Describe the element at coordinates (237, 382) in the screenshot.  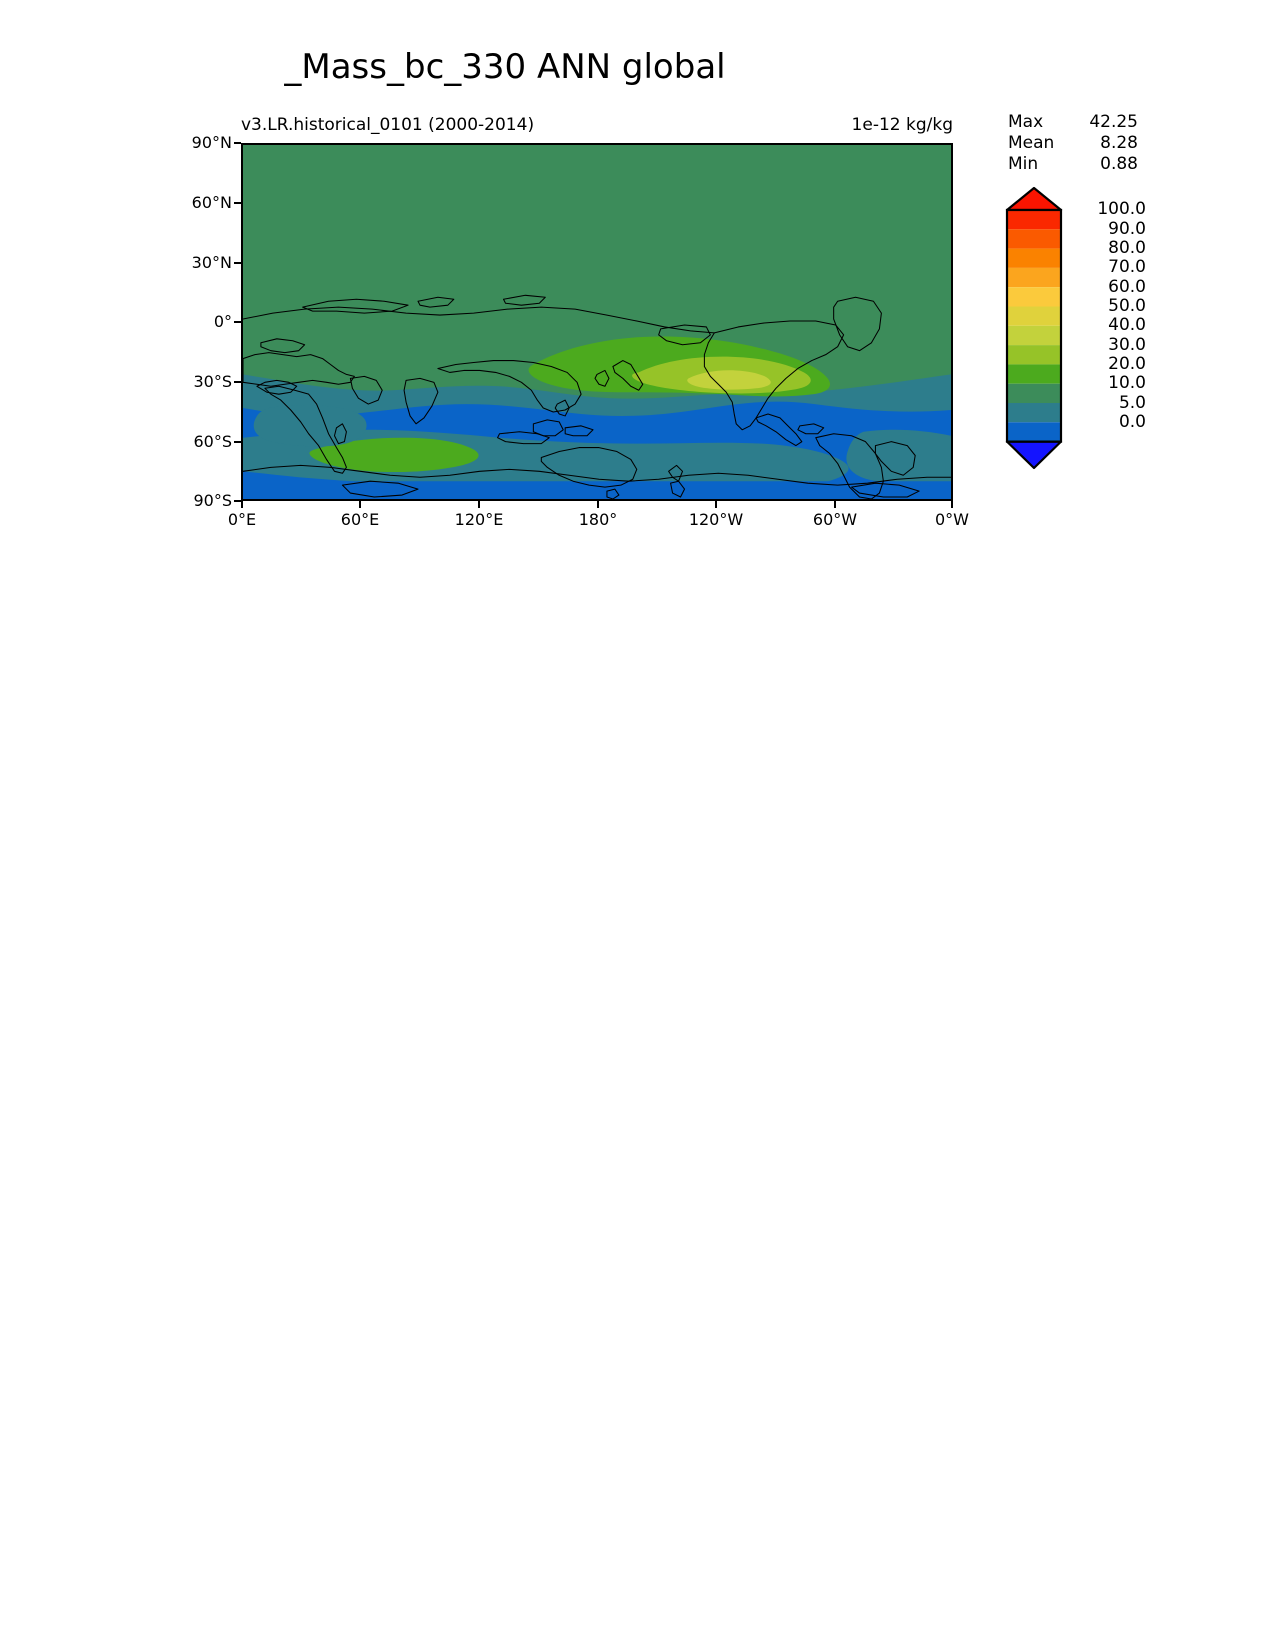
I see `y-tick-30S` at that location.